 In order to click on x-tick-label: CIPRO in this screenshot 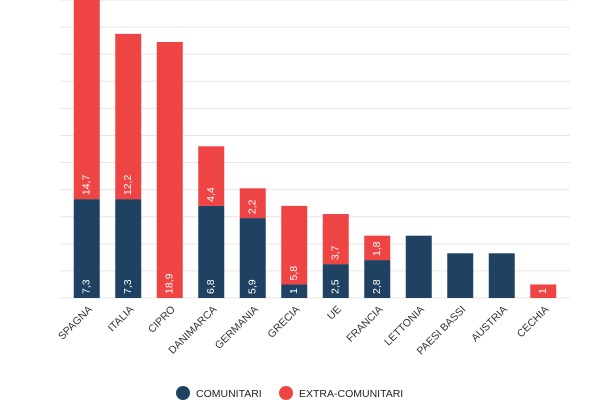, I will do `click(162, 320)`.